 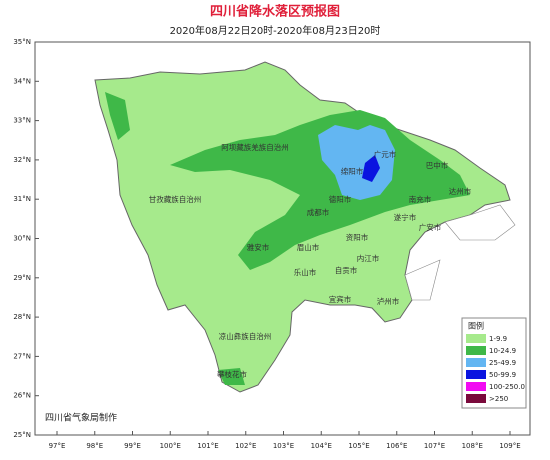 What do you see at coordinates (340, 299) in the screenshot?
I see `place: 宜宾市` at bounding box center [340, 299].